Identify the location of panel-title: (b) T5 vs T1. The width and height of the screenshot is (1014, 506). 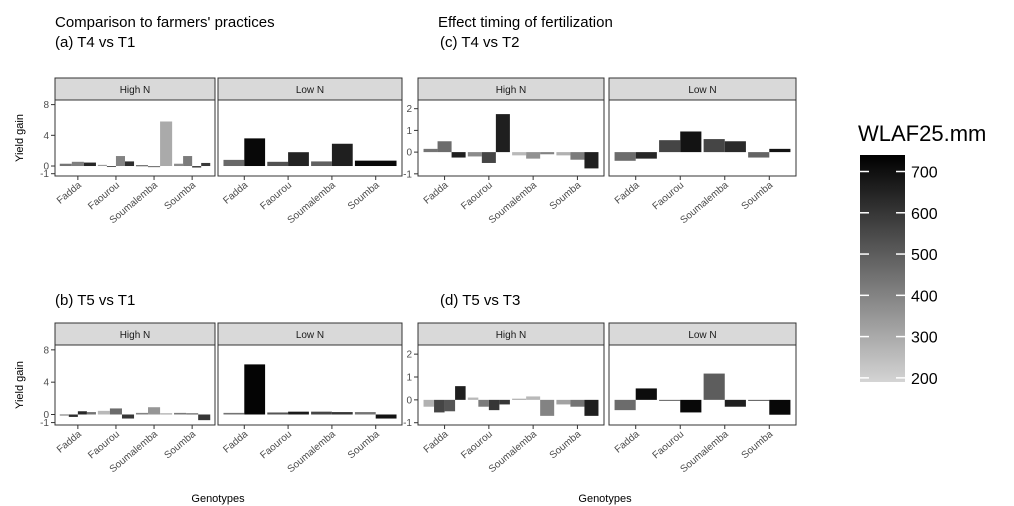
(95, 300).